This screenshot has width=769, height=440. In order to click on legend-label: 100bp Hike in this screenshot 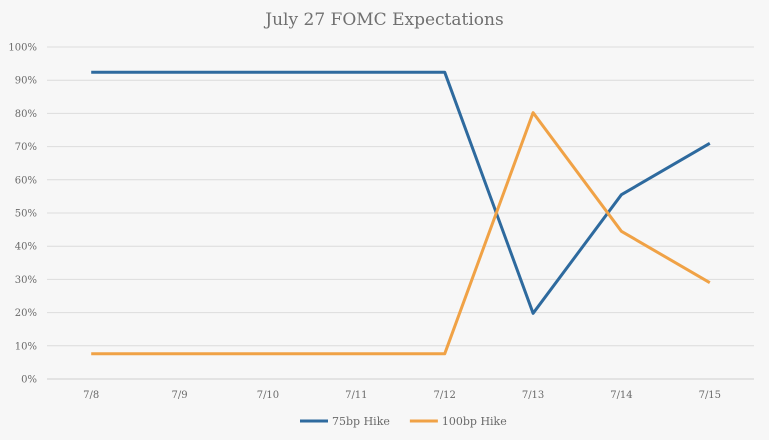, I will do `click(474, 421)`.